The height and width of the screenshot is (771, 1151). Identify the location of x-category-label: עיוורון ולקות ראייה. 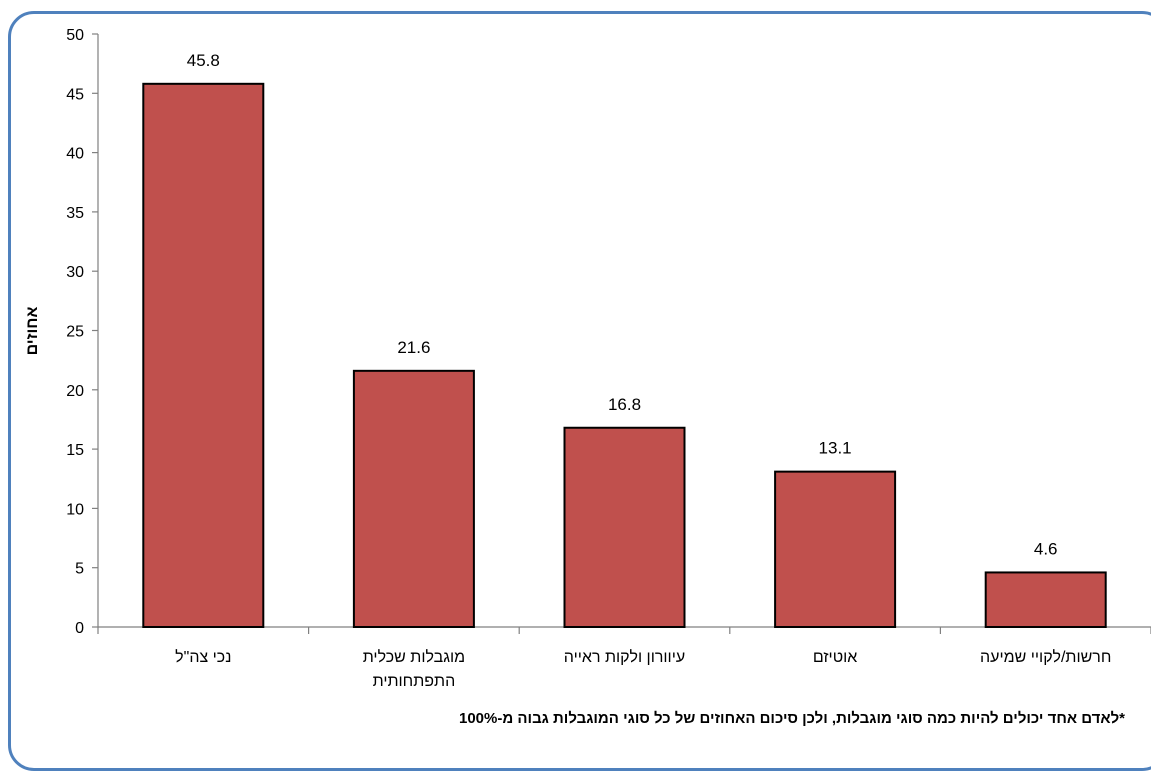
(624, 657).